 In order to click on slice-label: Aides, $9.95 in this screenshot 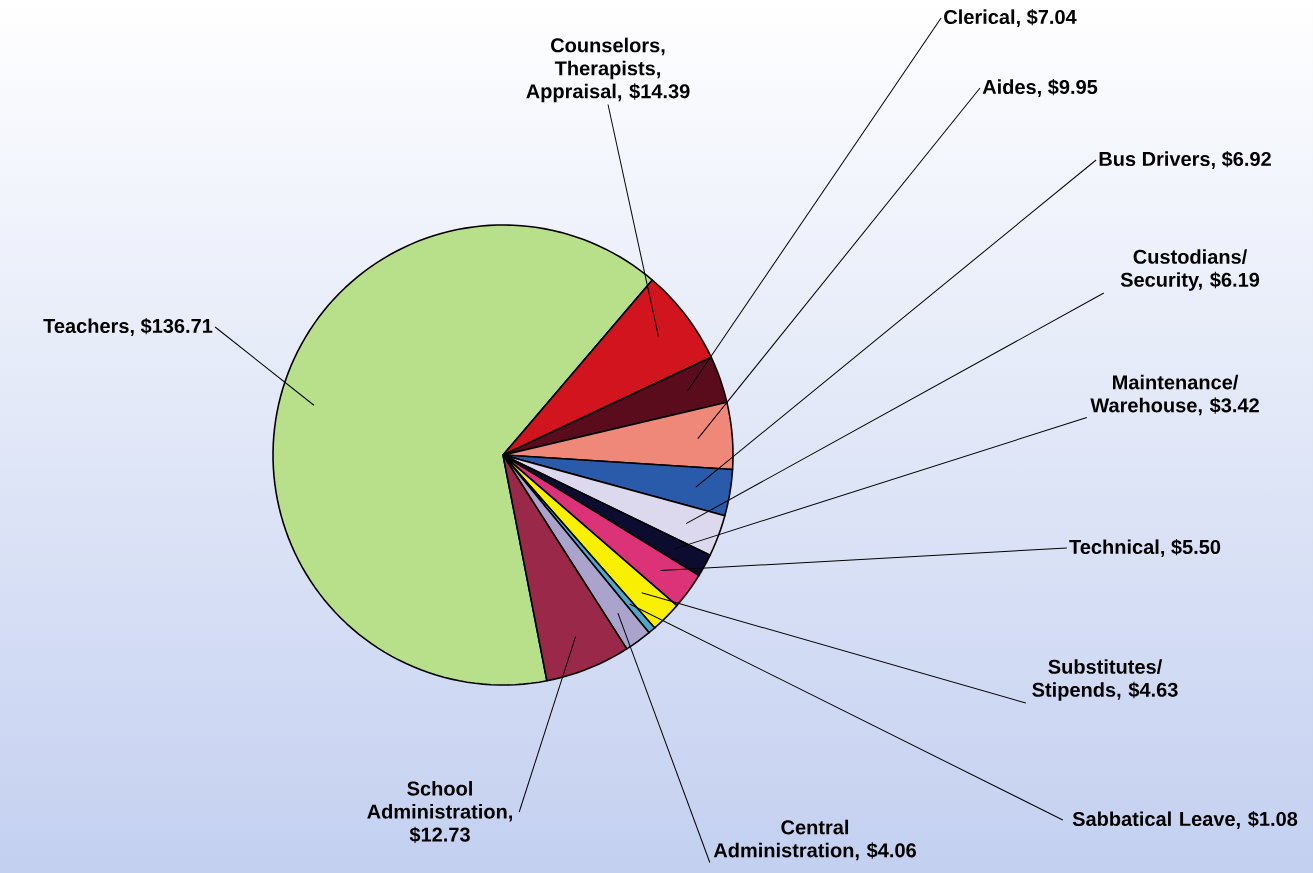, I will do `click(1040, 88)`.